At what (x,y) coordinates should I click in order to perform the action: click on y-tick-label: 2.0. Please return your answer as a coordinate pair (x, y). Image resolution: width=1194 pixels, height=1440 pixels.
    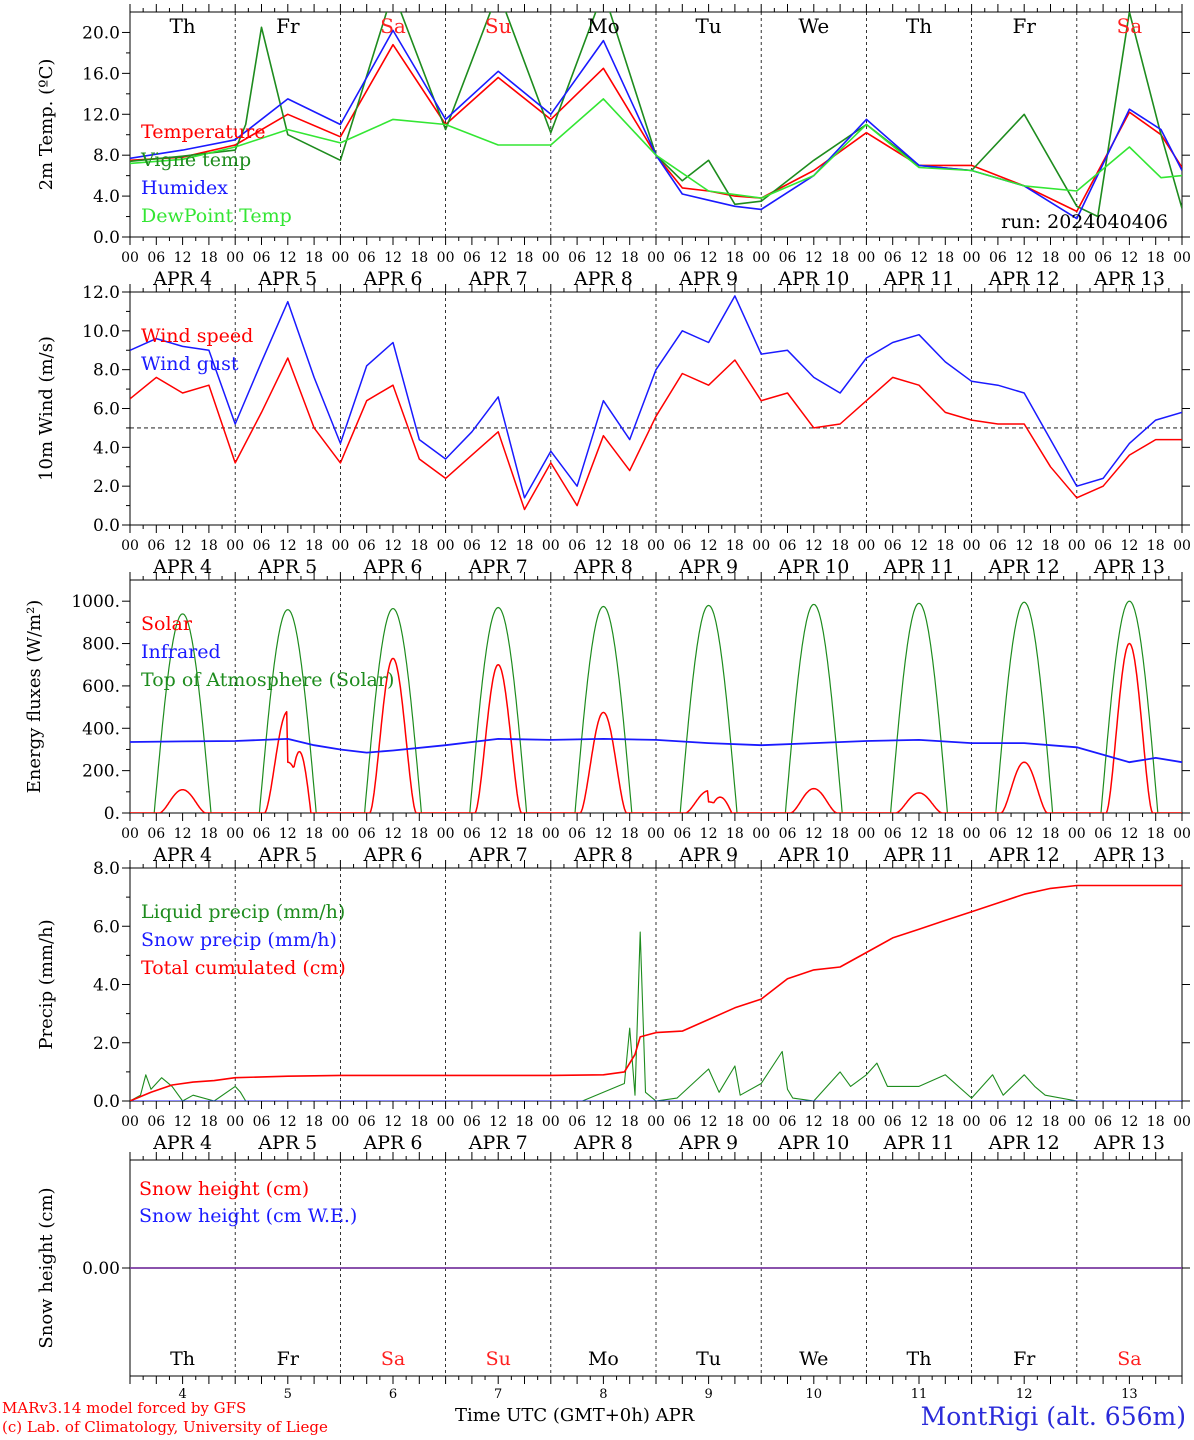
    Looking at the image, I should click on (106, 487).